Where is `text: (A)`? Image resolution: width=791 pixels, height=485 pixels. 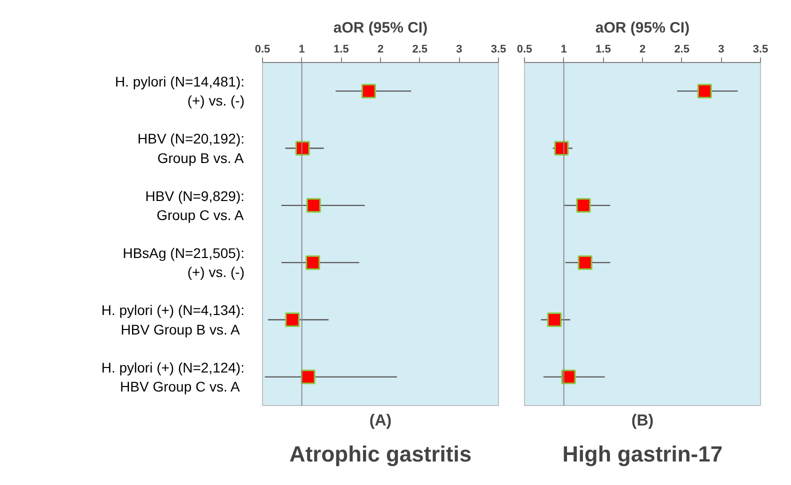
text: (A) is located at coordinates (380, 421).